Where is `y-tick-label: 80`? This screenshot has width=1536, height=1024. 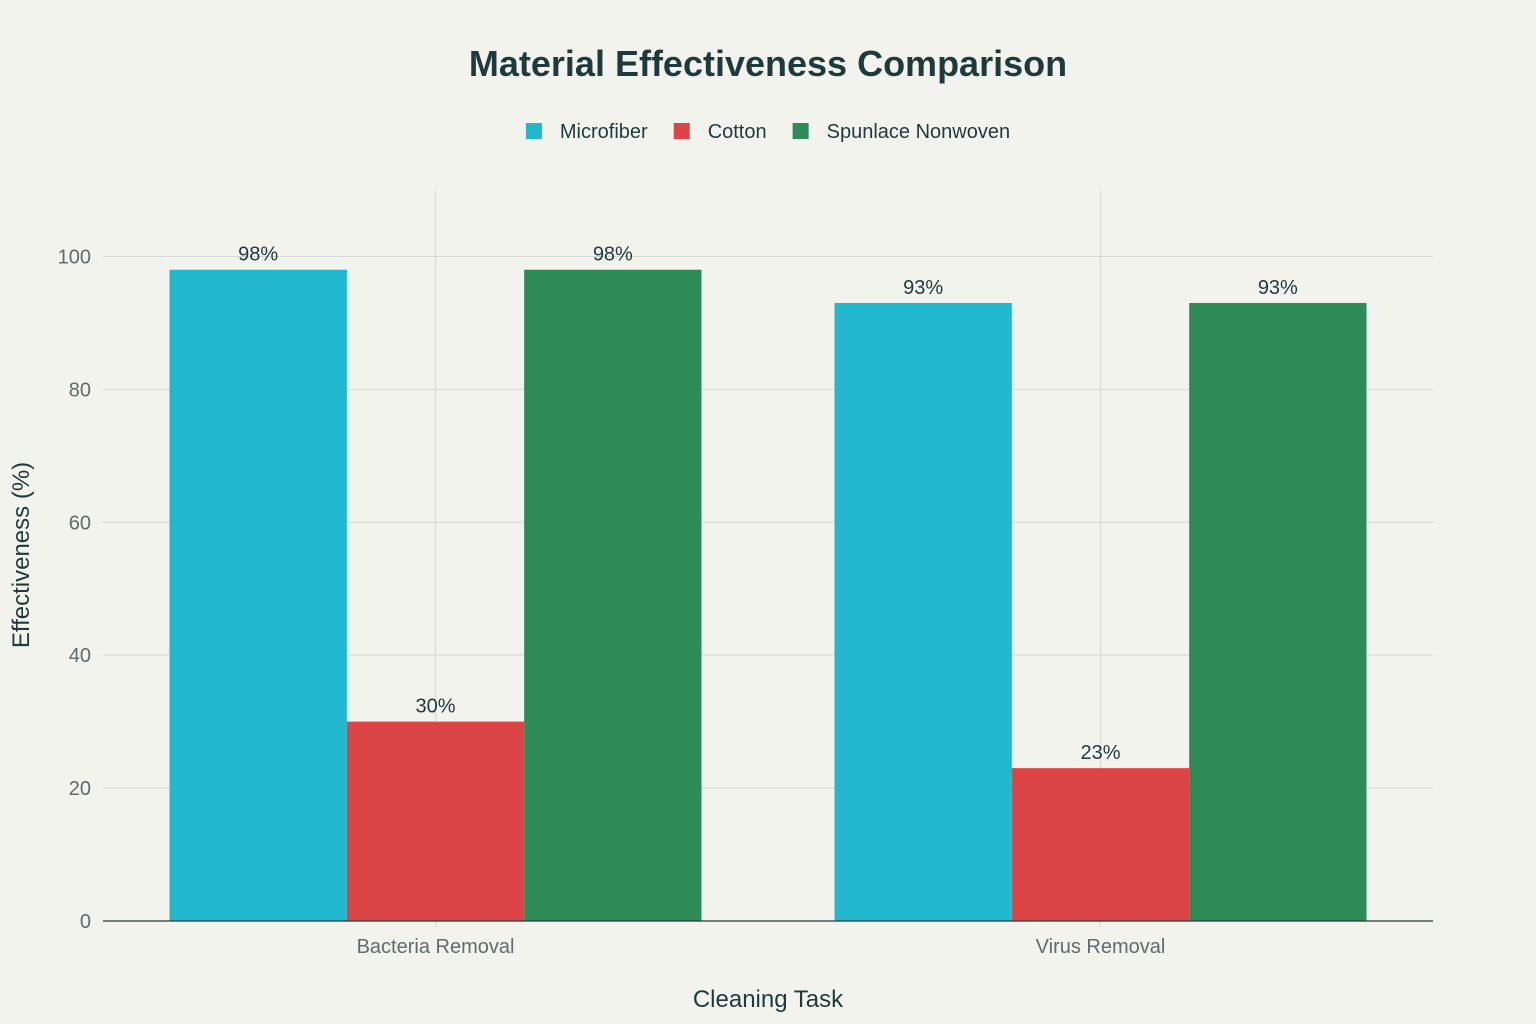
y-tick-label: 80 is located at coordinates (80, 390).